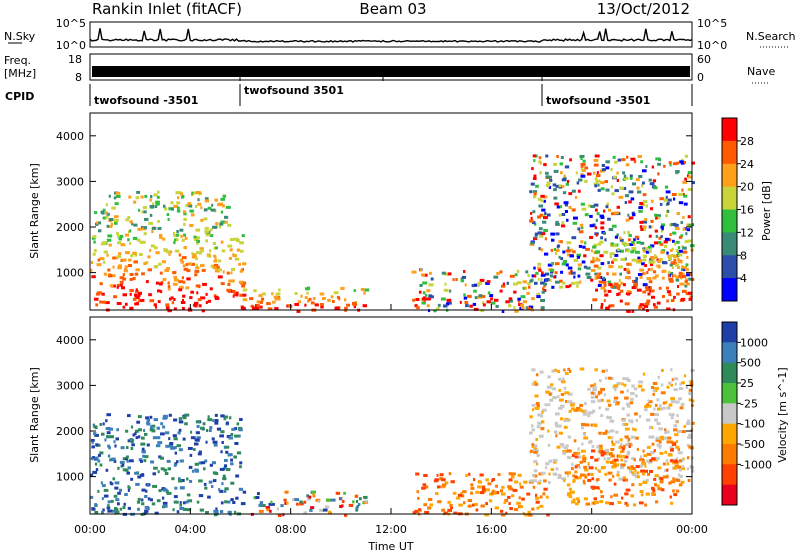 The image size is (800, 554). What do you see at coordinates (704, 59) in the screenshot?
I see `nave-tick-top: 60` at bounding box center [704, 59].